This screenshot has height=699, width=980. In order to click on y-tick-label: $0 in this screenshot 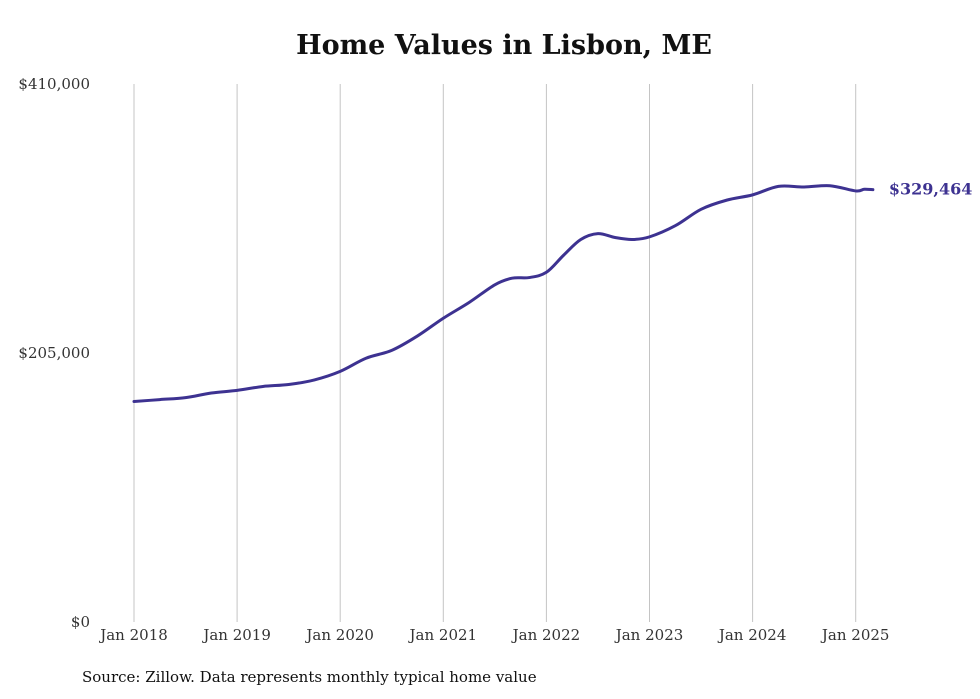, I will do `click(80, 622)`.